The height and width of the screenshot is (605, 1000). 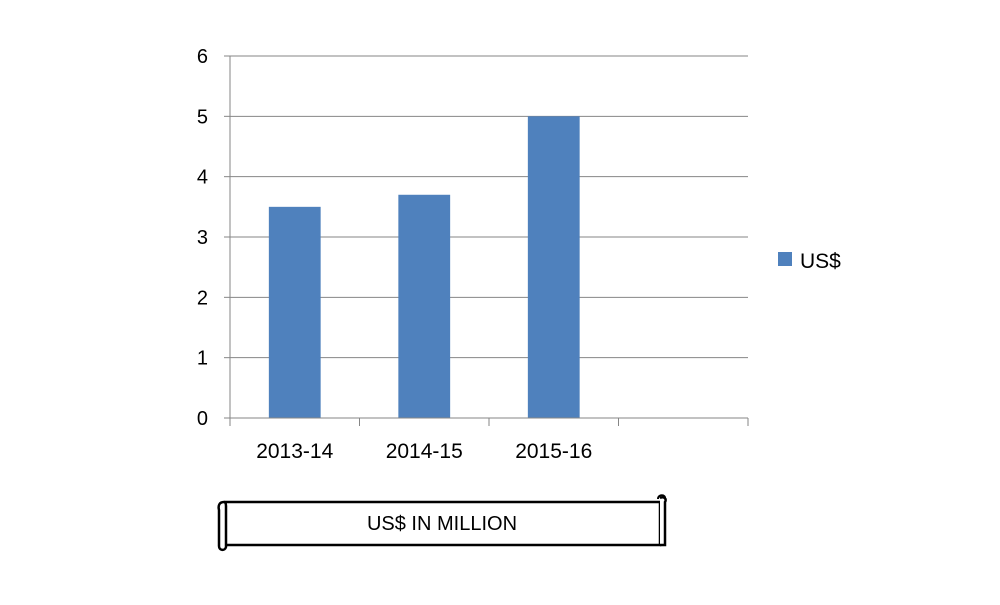 I want to click on y-tick-label: 2, so click(x=202, y=298).